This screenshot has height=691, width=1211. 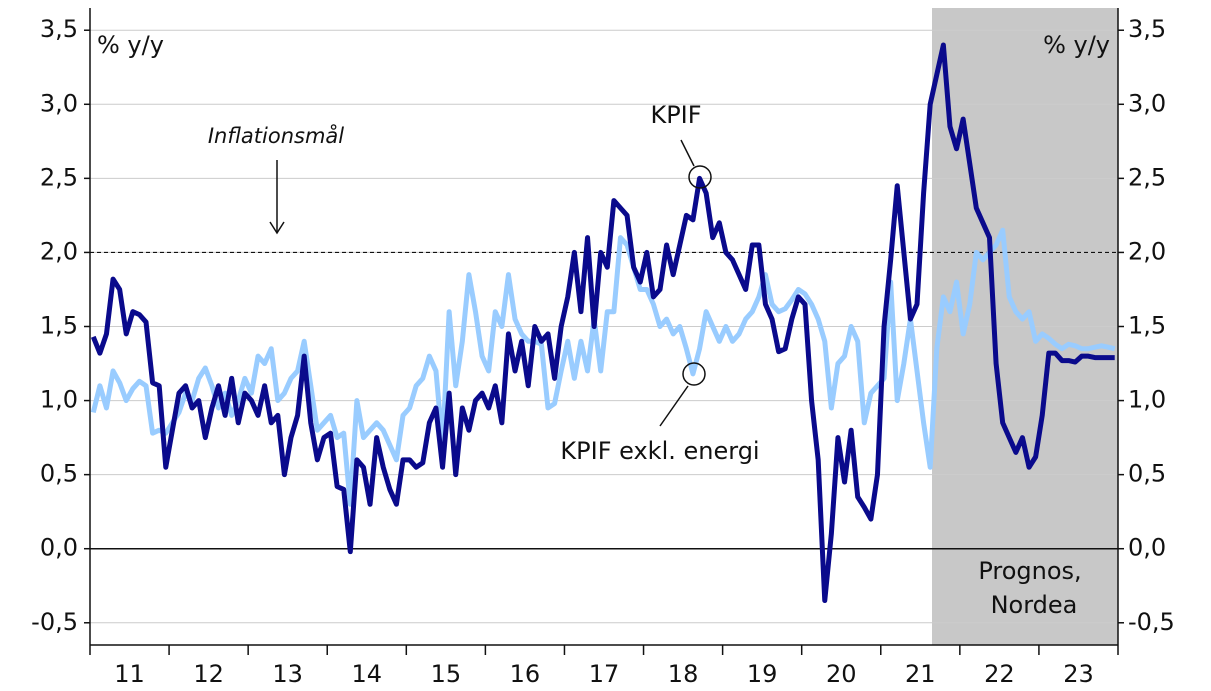 What do you see at coordinates (604, 674) in the screenshot?
I see `x-tick-label: 17` at bounding box center [604, 674].